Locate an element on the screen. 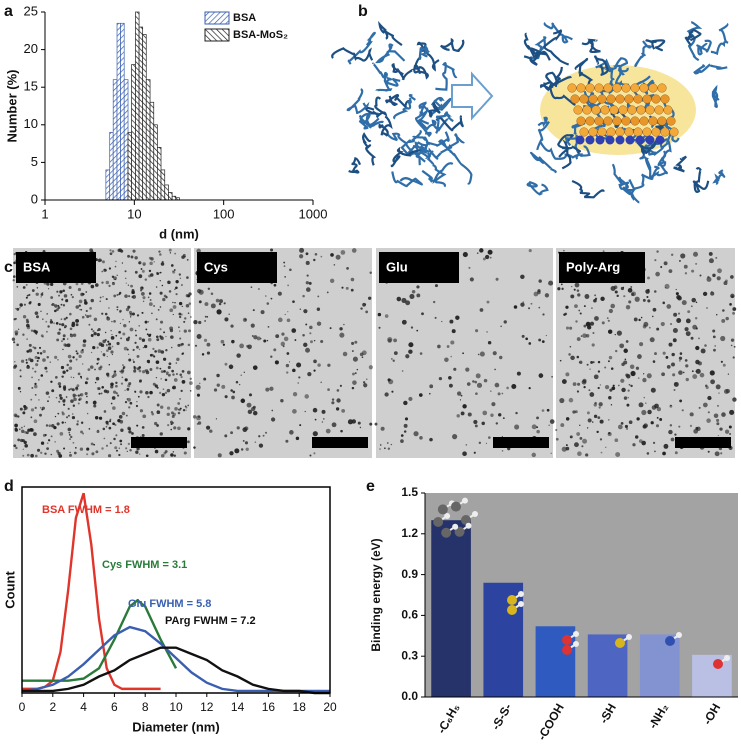 The image size is (741, 747). x-tick-label: 12 is located at coordinates (207, 707).